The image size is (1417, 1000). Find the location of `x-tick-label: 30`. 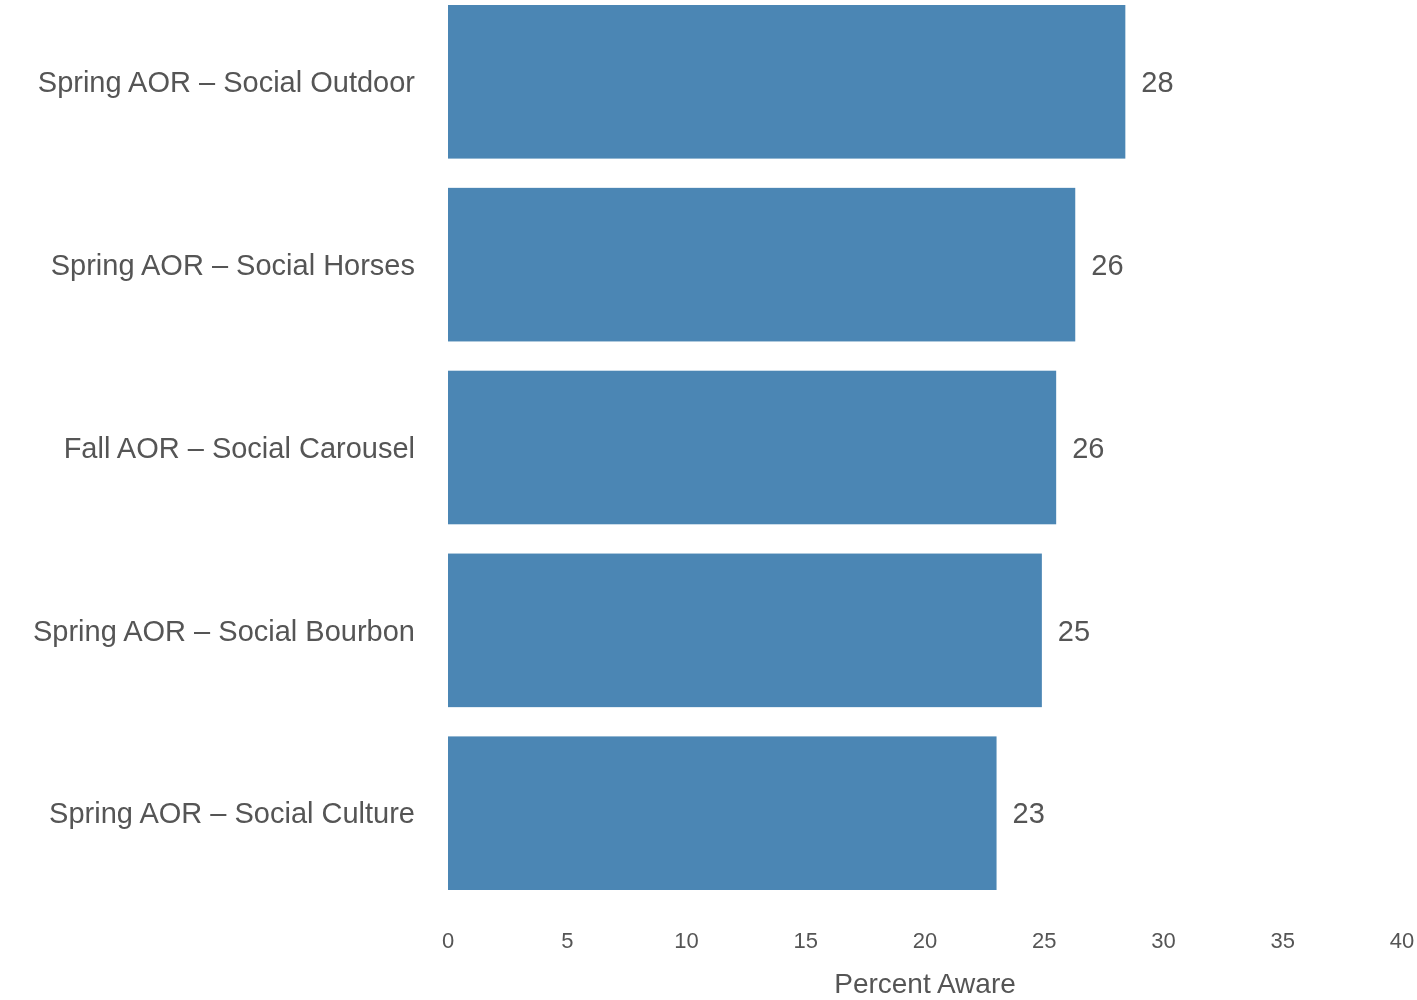

x-tick-label: 30 is located at coordinates (1163, 940).